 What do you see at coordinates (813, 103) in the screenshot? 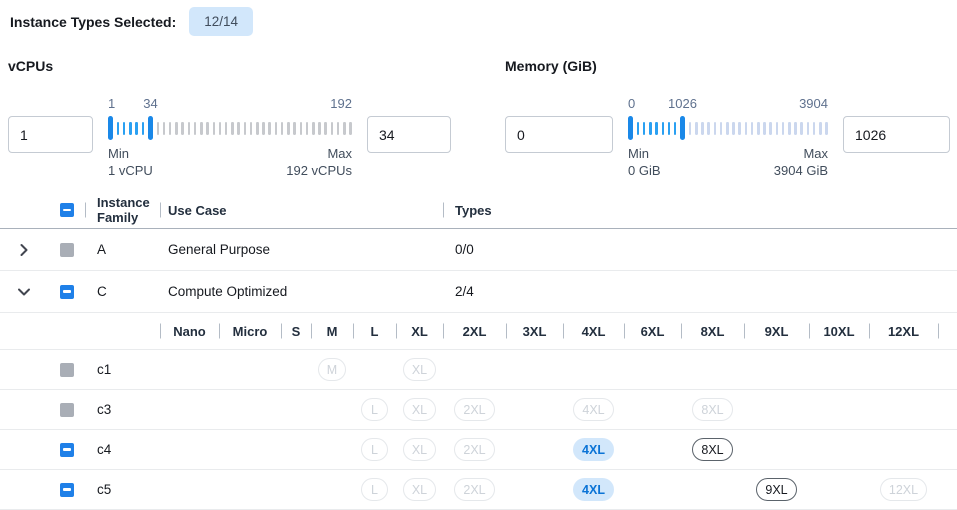
I see `memory-scale-high: 3904` at bounding box center [813, 103].